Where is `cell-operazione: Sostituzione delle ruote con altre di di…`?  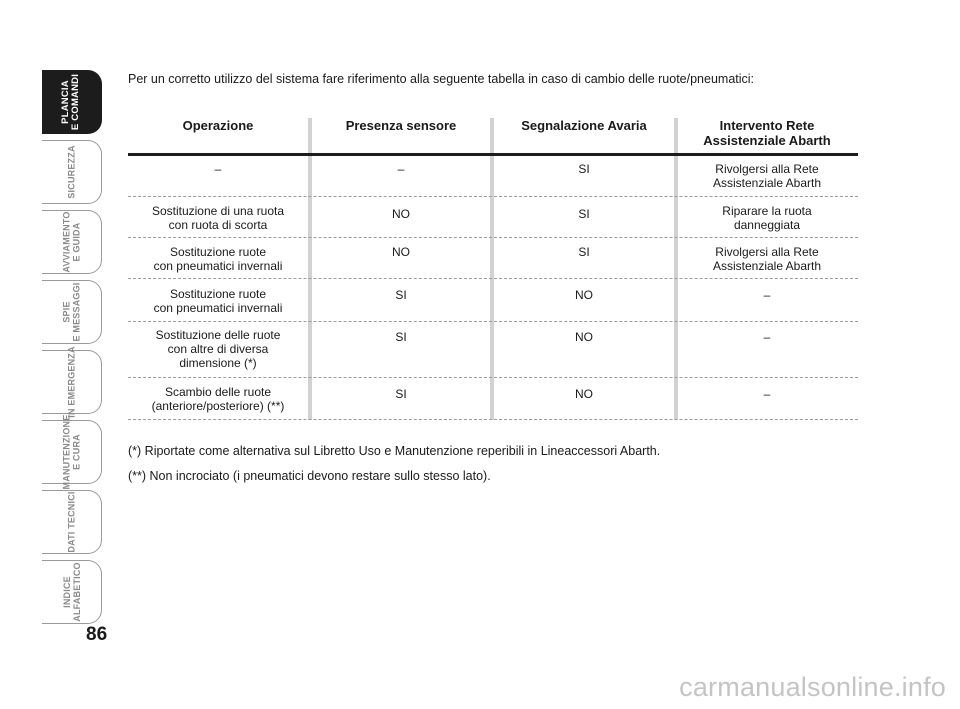 cell-operazione: Sostituzione delle ruote con altre di di… is located at coordinates (218, 349).